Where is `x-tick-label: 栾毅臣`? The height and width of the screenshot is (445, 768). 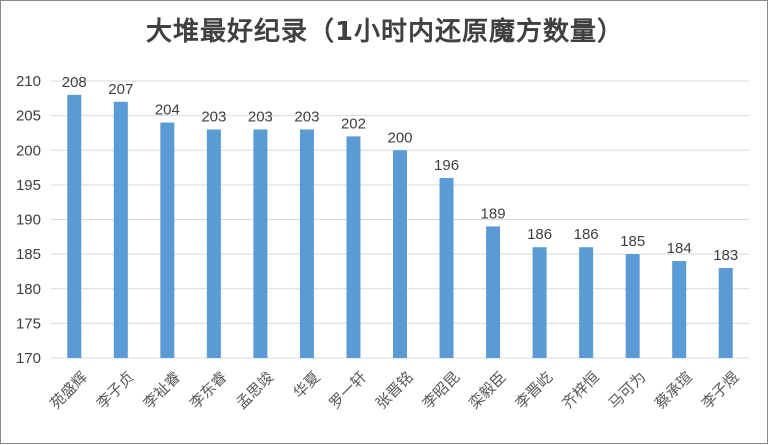 x-tick-label: 栾毅臣 is located at coordinates (487, 390).